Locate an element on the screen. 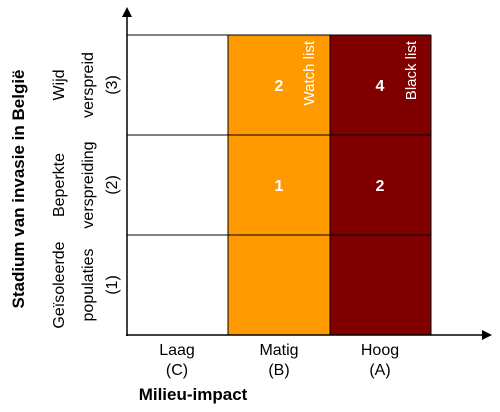 The width and height of the screenshot is (500, 412). cell-value-widespread-moderate: 2 is located at coordinates (279, 86).